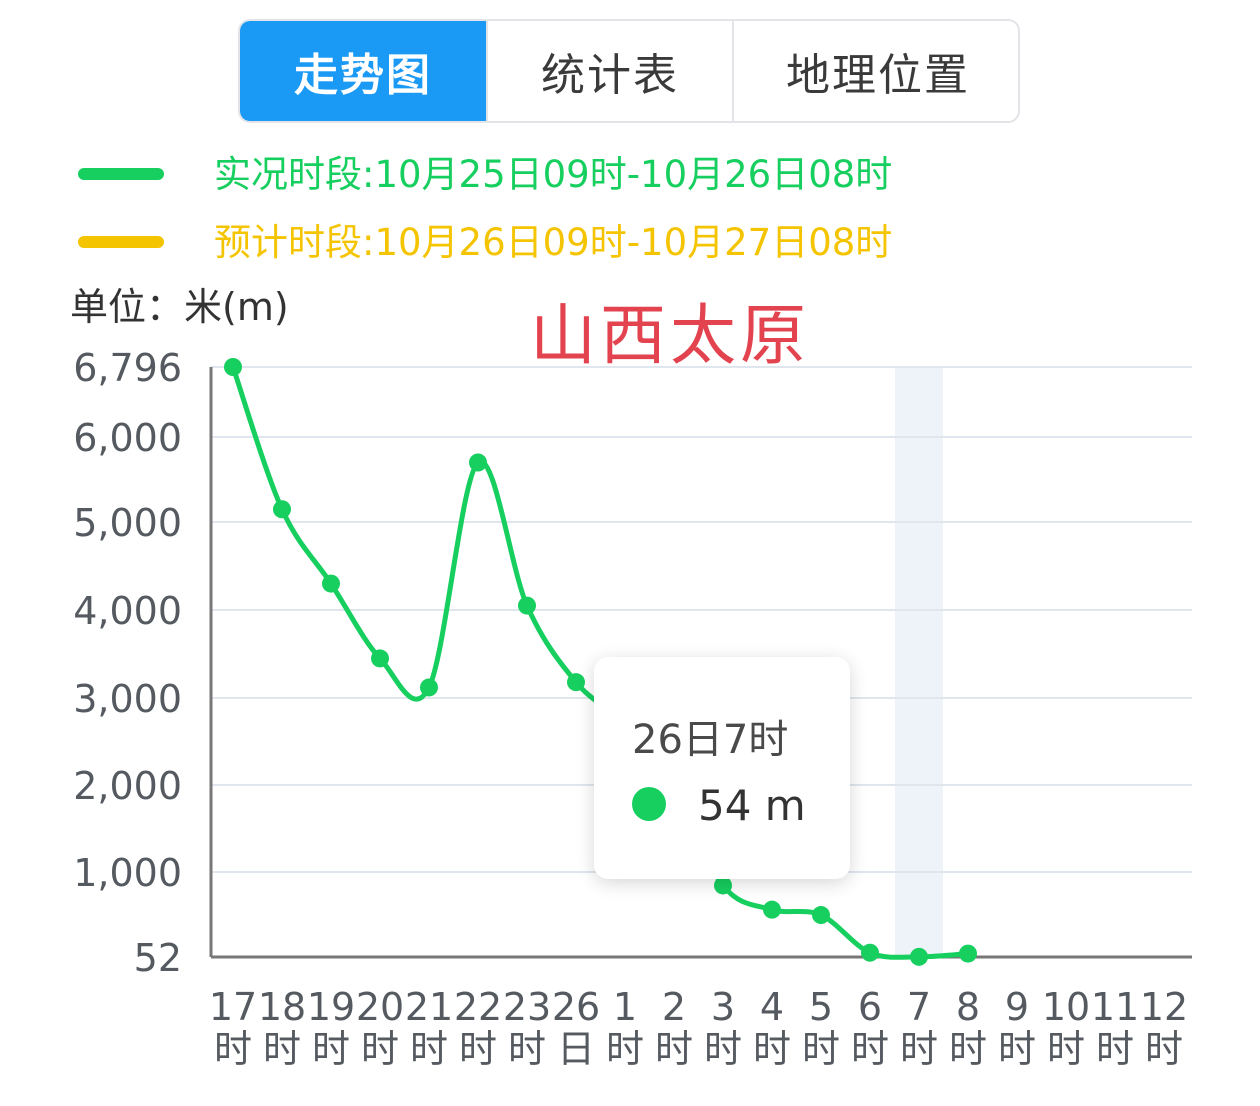  Describe the element at coordinates (380, 1007) in the screenshot. I see `x-tick-label: 20` at that location.